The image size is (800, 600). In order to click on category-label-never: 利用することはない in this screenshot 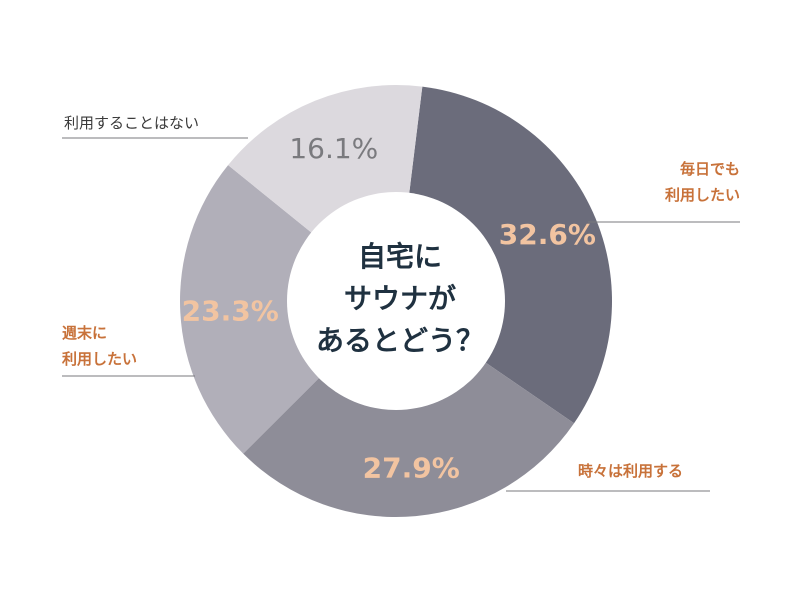, I will do `click(131, 123)`.